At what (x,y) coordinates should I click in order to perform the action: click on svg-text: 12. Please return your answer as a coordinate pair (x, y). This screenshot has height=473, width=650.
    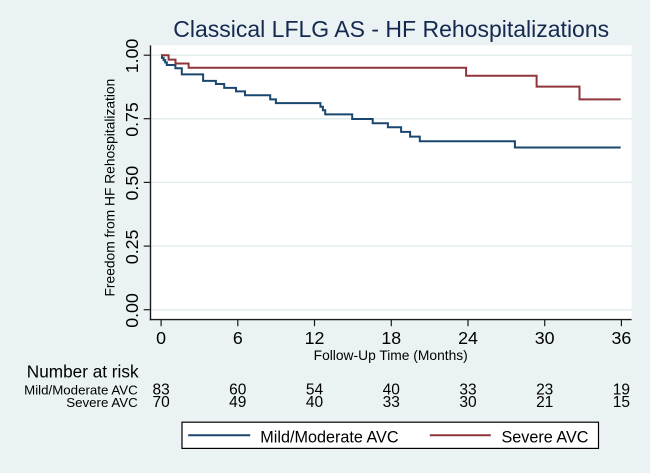
    Looking at the image, I should click on (315, 338).